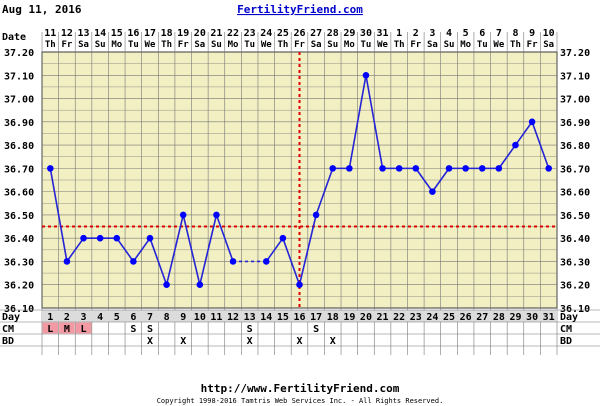 The image size is (600, 406). Describe the element at coordinates (515, 33) in the screenshot. I see `date-number: 8` at that location.